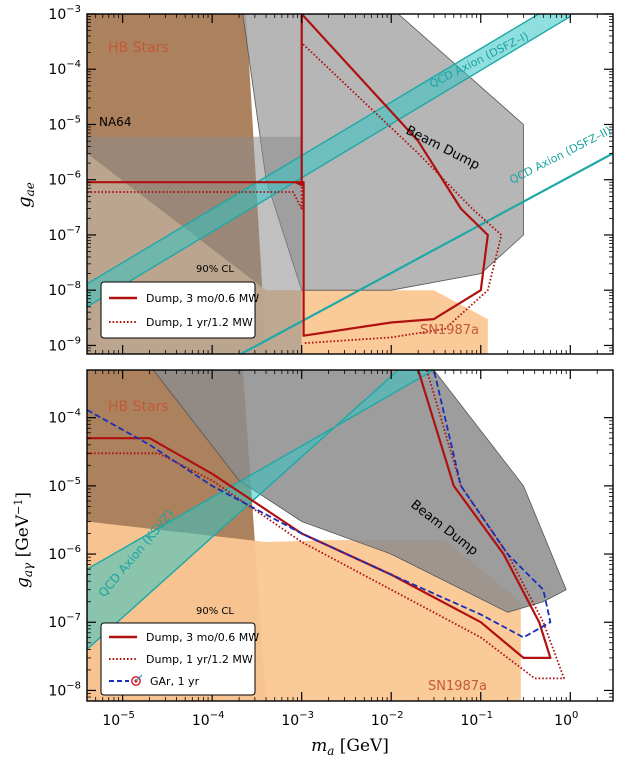 This screenshot has width=641, height=764. What do you see at coordinates (476, 719) in the screenshot?
I see `x-tick-label: 10⁻¹` at bounding box center [476, 719].